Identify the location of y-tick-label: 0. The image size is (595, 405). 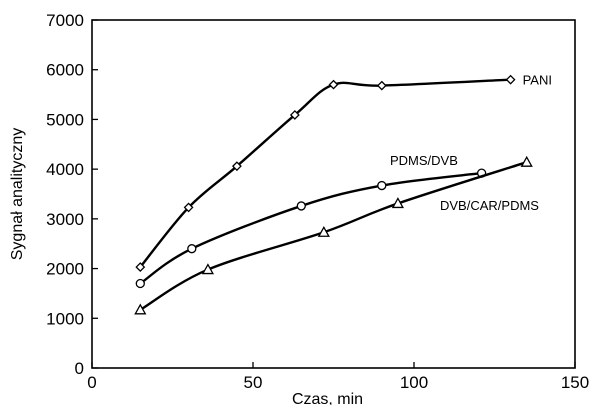
(79, 368).